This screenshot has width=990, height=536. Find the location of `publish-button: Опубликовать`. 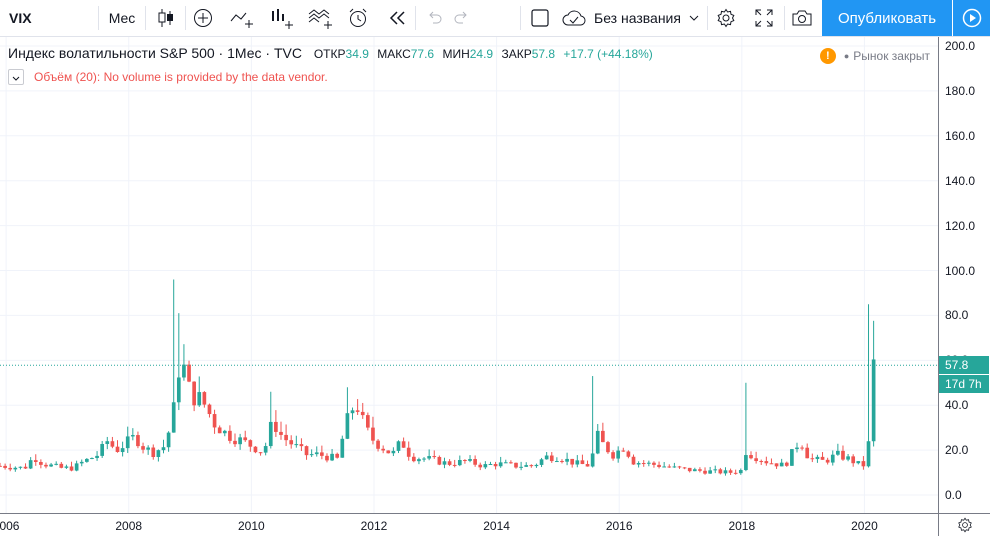

publish-button: Опубликовать is located at coordinates (887, 18).